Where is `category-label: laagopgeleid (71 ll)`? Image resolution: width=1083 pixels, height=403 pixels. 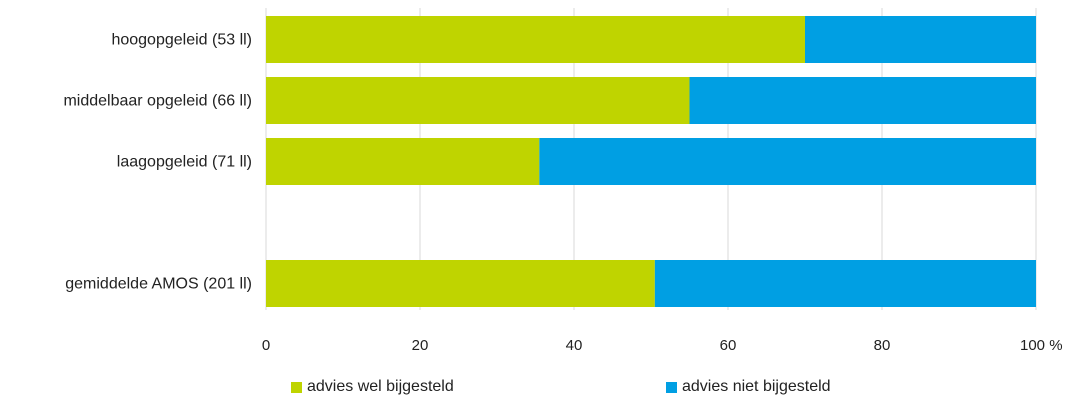
category-label: laagopgeleid (71 ll) is located at coordinates (184, 162).